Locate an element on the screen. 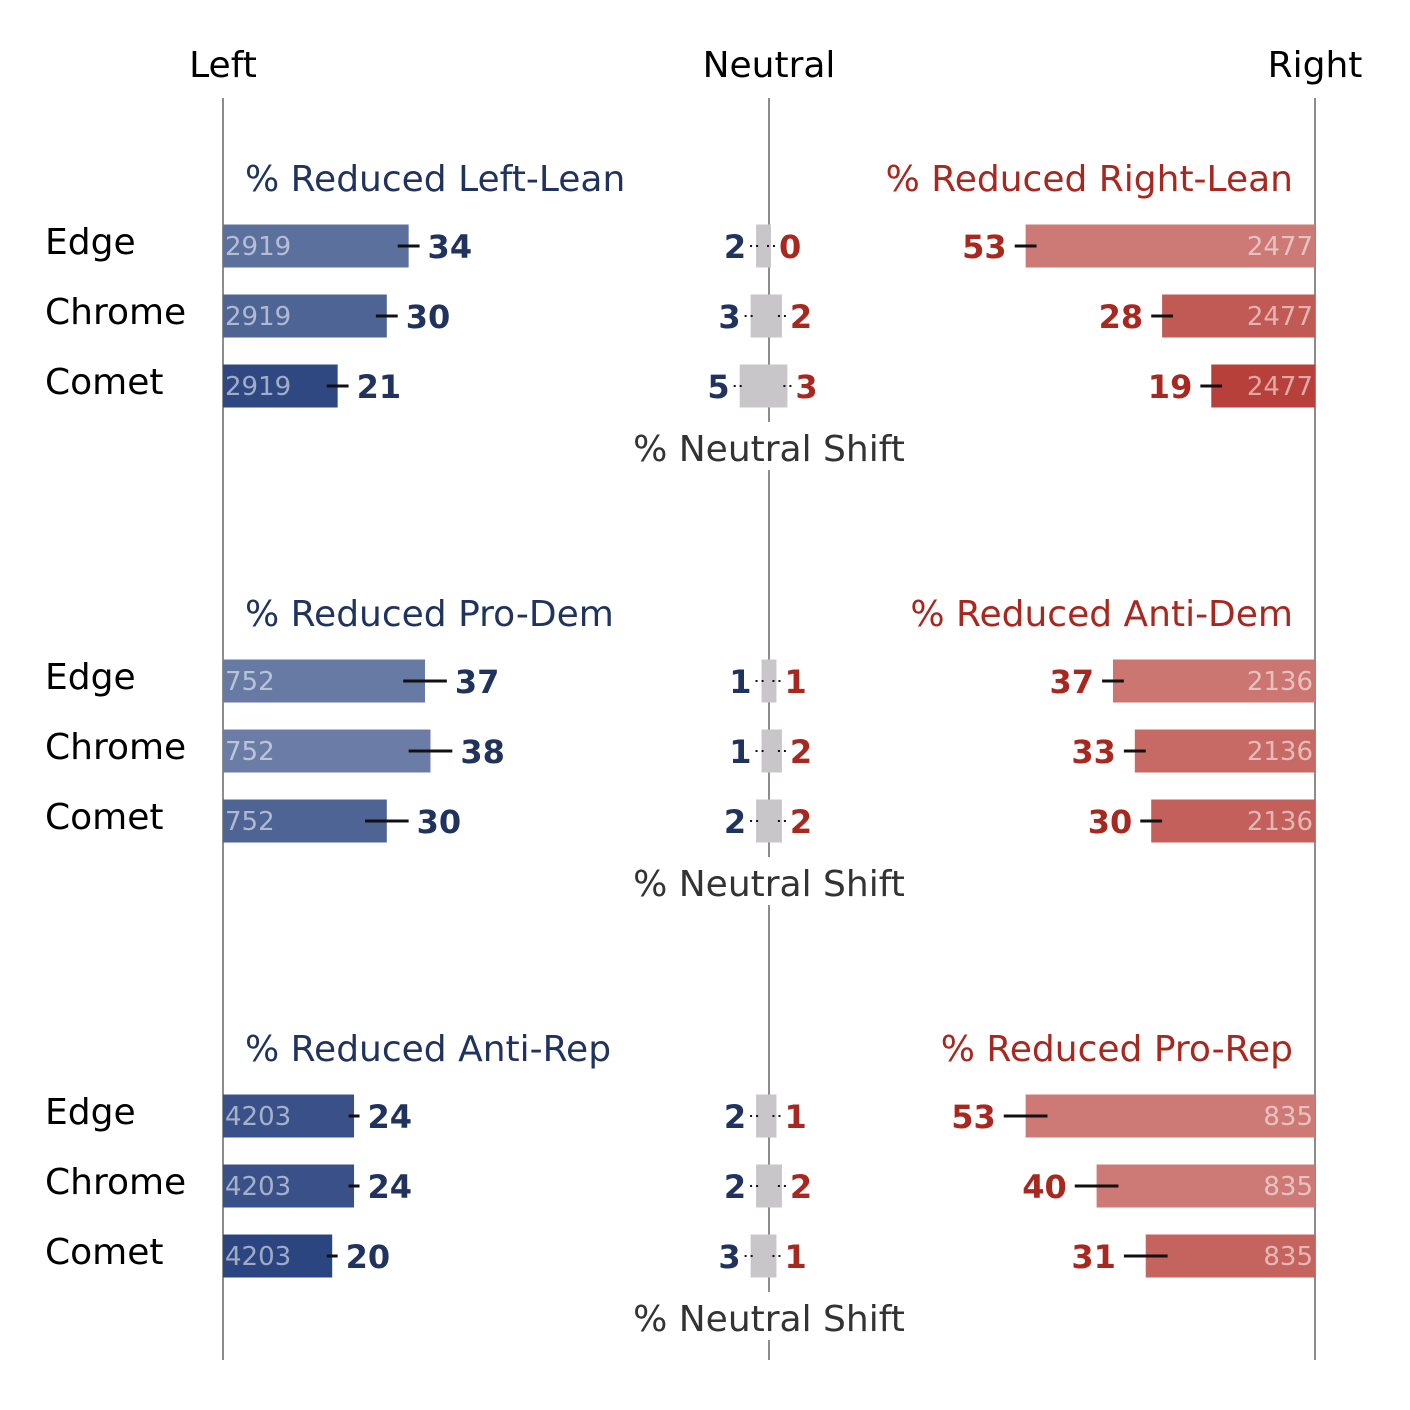 The width and height of the screenshot is (1410, 1410). panel-title-right: % Reduced Right-Lean is located at coordinates (1089, 179).